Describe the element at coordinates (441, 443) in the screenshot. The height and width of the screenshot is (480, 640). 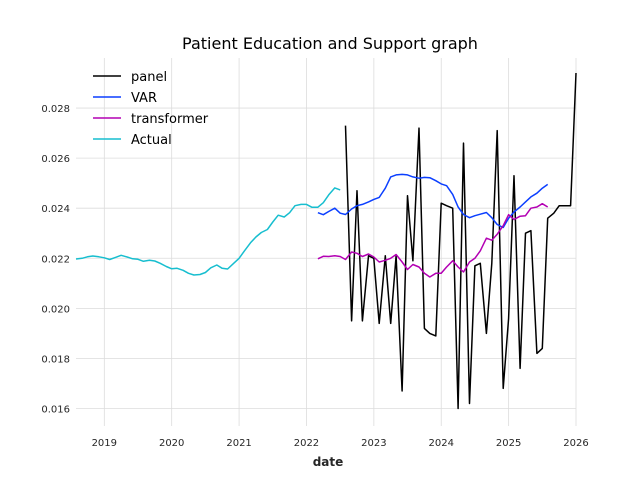
I see `x-tick-label: 2024` at that location.